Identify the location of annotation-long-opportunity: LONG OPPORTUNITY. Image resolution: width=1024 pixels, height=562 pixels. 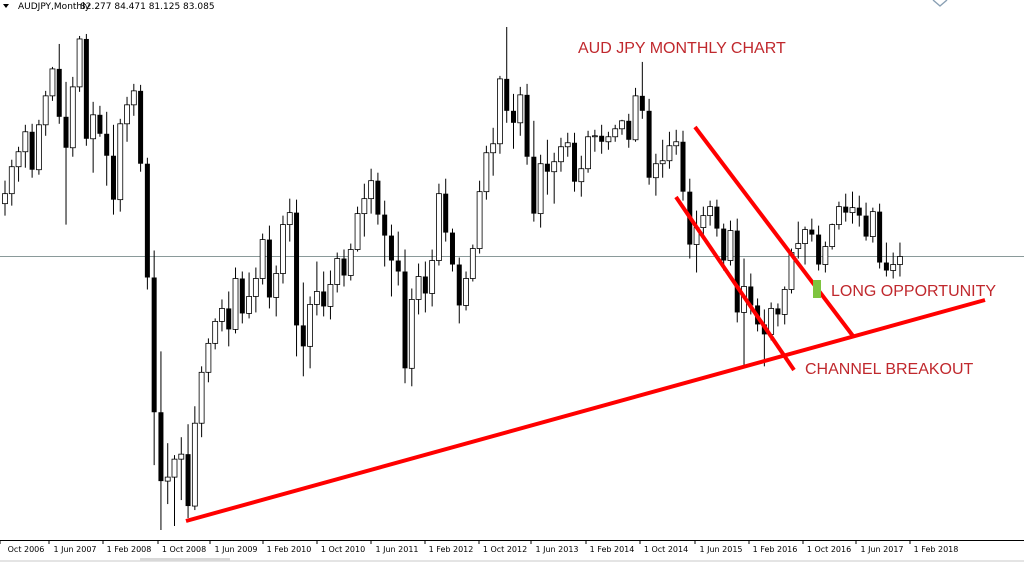
(913, 291).